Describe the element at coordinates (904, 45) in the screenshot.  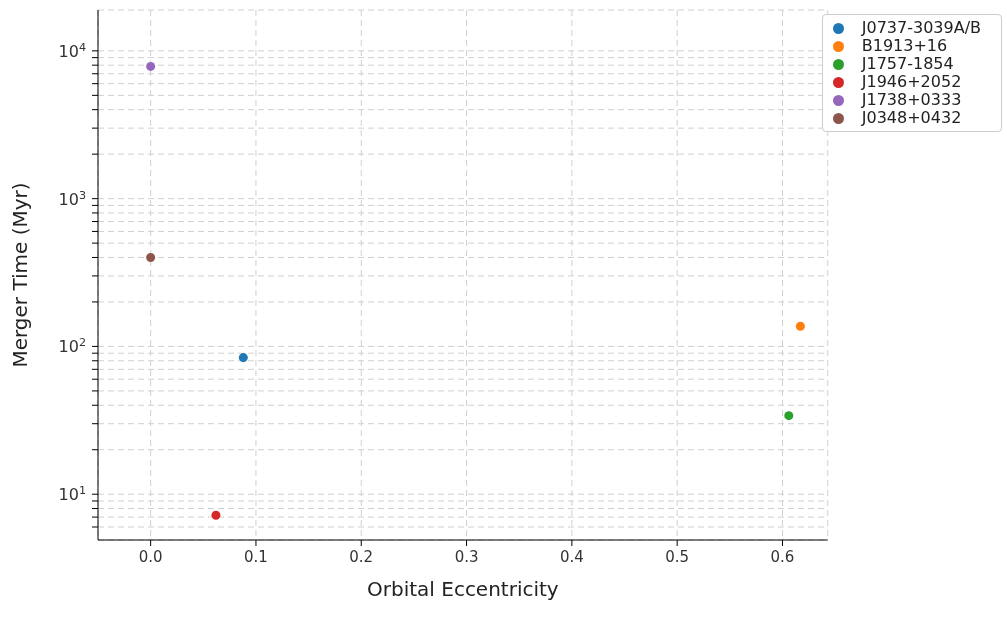
I see `legend-label: B1913+16` at that location.